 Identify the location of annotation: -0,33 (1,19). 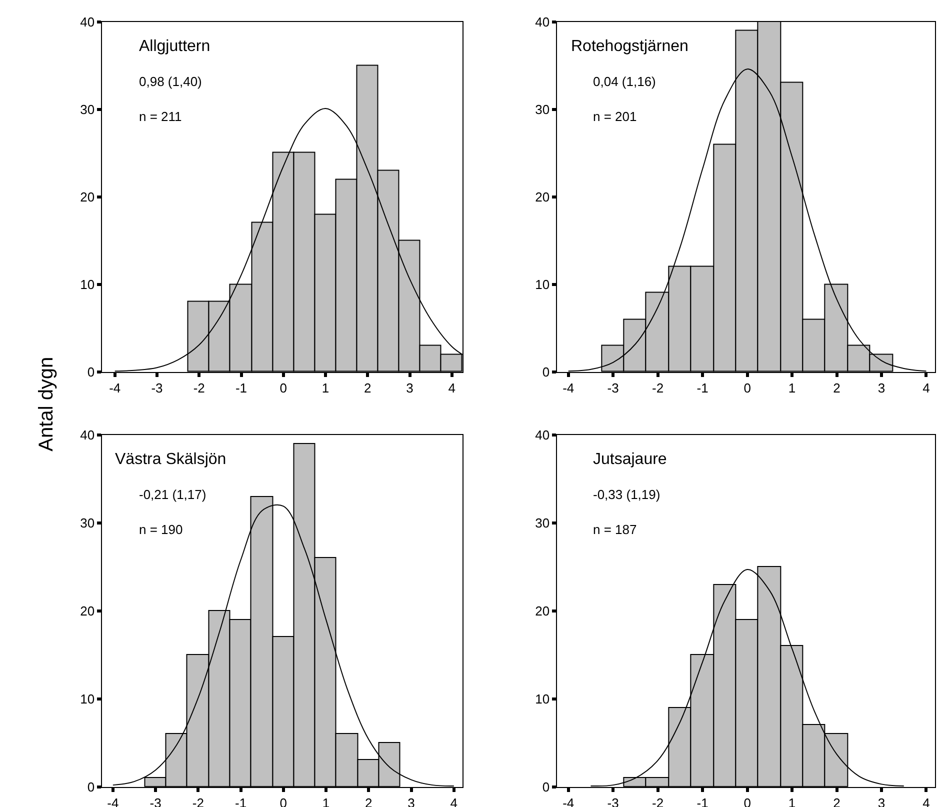
(626, 494).